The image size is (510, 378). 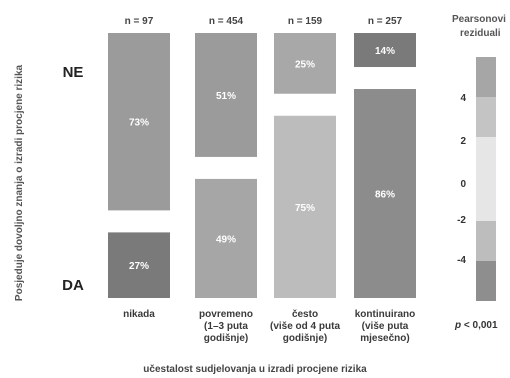 What do you see at coordinates (463, 141) in the screenshot?
I see `legend-tick-label: 2` at bounding box center [463, 141].